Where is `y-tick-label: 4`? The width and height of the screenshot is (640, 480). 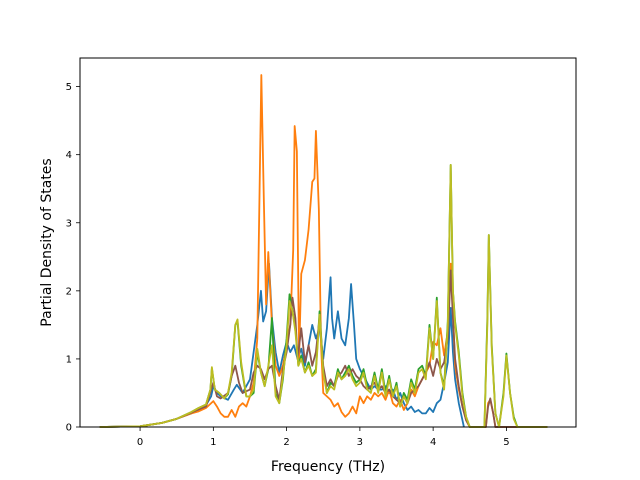
y-tick-label: 4 is located at coordinates (69, 155).